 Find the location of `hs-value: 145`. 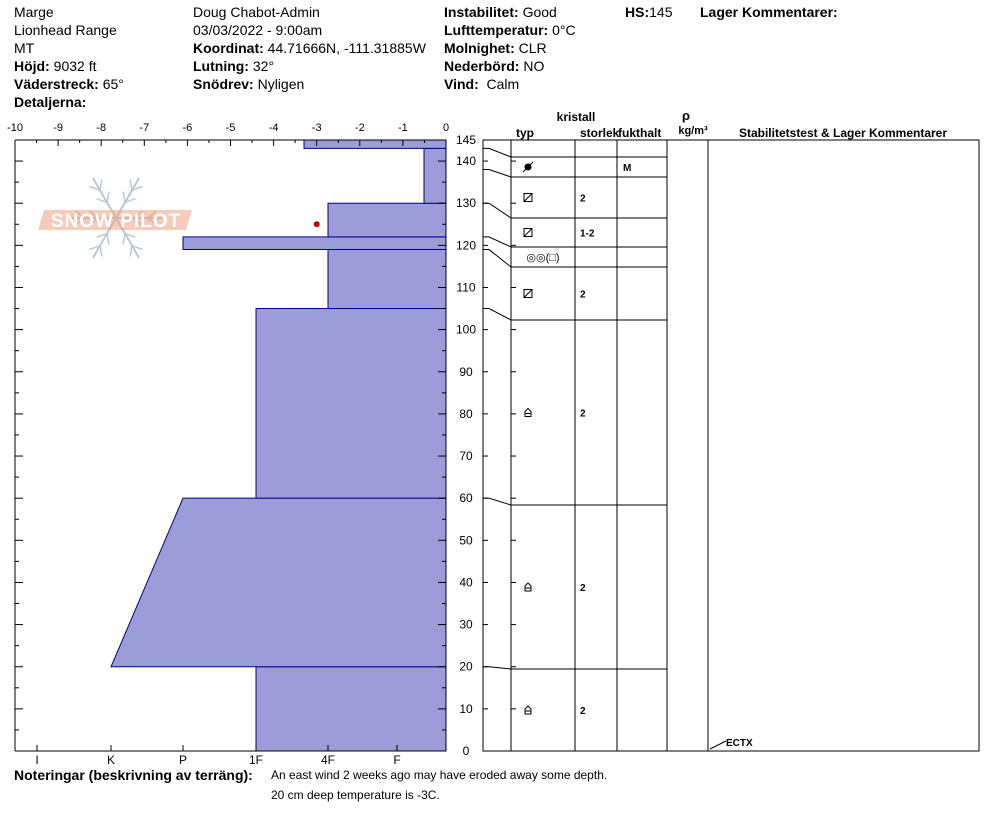

hs-value: 145 is located at coordinates (661, 12).